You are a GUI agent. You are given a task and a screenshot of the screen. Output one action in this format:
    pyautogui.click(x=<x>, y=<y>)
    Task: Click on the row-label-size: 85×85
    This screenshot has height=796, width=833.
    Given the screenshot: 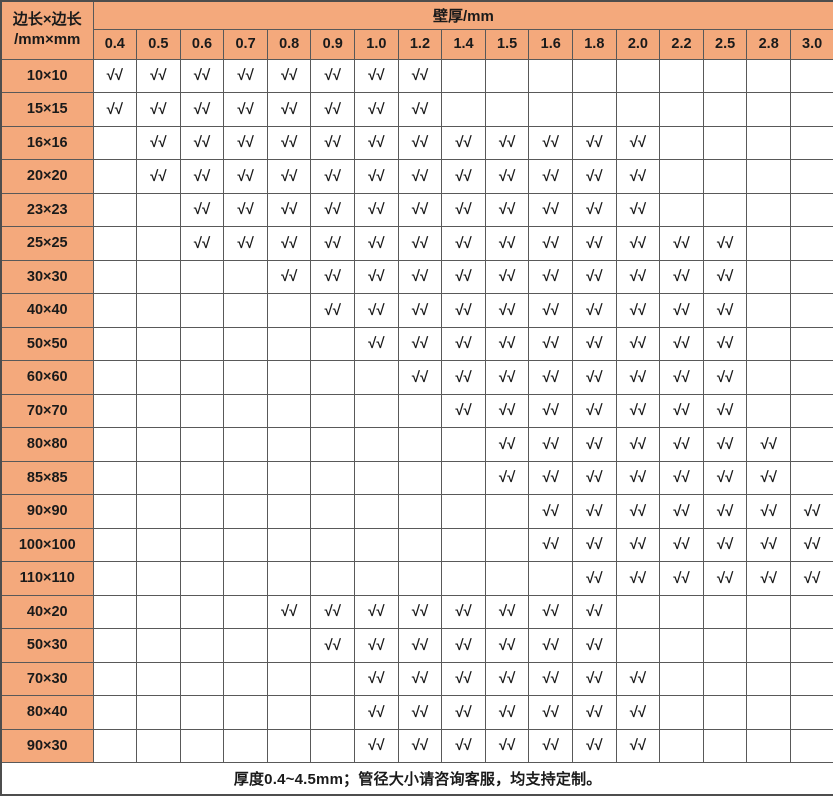 What is the action you would take?
    pyautogui.click(x=47, y=478)
    